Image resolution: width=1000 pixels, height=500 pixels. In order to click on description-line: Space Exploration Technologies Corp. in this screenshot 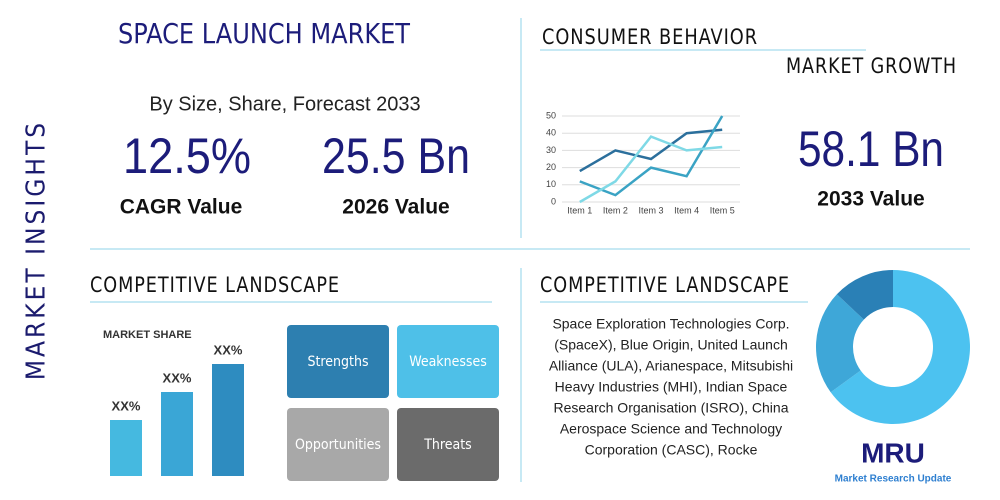, I will do `click(670, 324)`.